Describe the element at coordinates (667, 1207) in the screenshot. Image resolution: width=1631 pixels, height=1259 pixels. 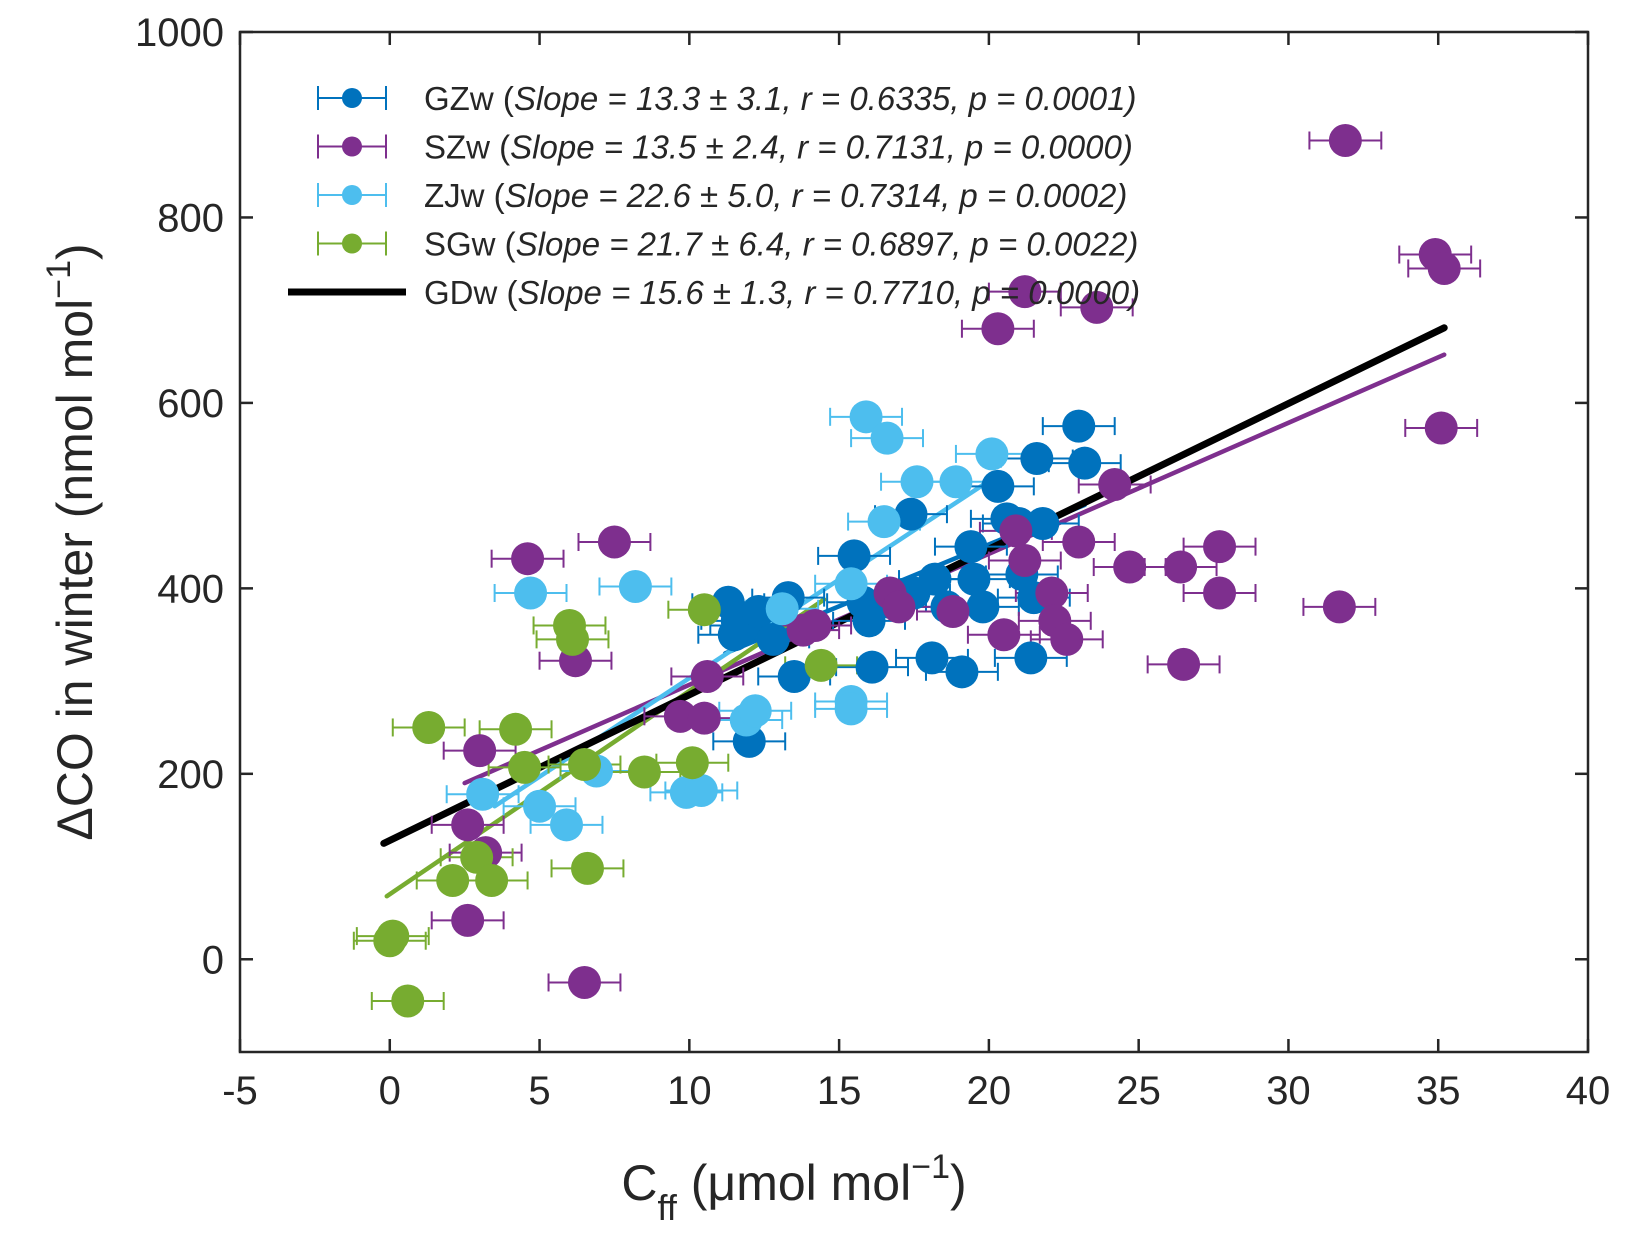
I see `x-axis-label-subscript: ff` at that location.